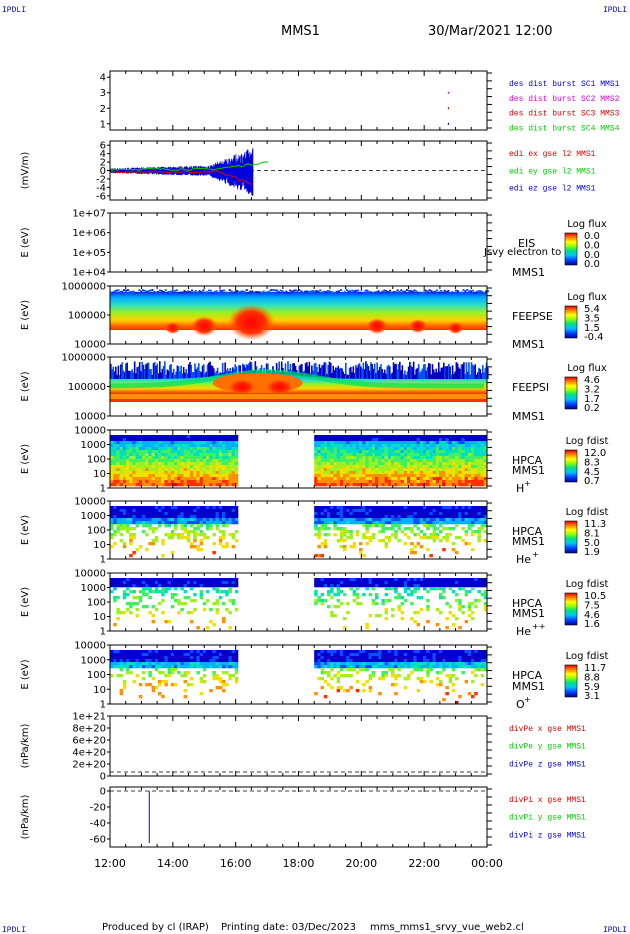 This screenshot has width=630, height=934. I want to click on legend-entry: des dist burst SC2 MMS2, so click(564, 99).